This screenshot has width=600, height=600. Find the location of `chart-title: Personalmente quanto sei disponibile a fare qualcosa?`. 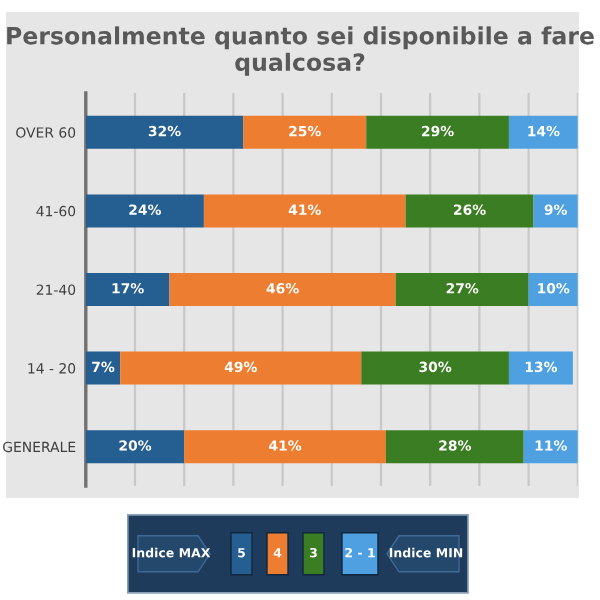

chart-title: Personalmente quanto sei disponibile a fare qualcosa? is located at coordinates (300, 51).